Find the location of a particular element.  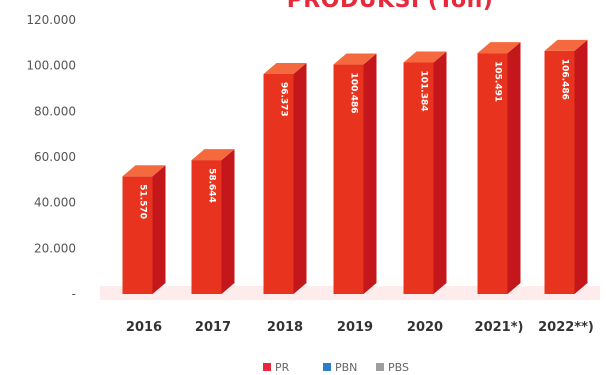

y-tick-label: 80.000 is located at coordinates (55, 111).